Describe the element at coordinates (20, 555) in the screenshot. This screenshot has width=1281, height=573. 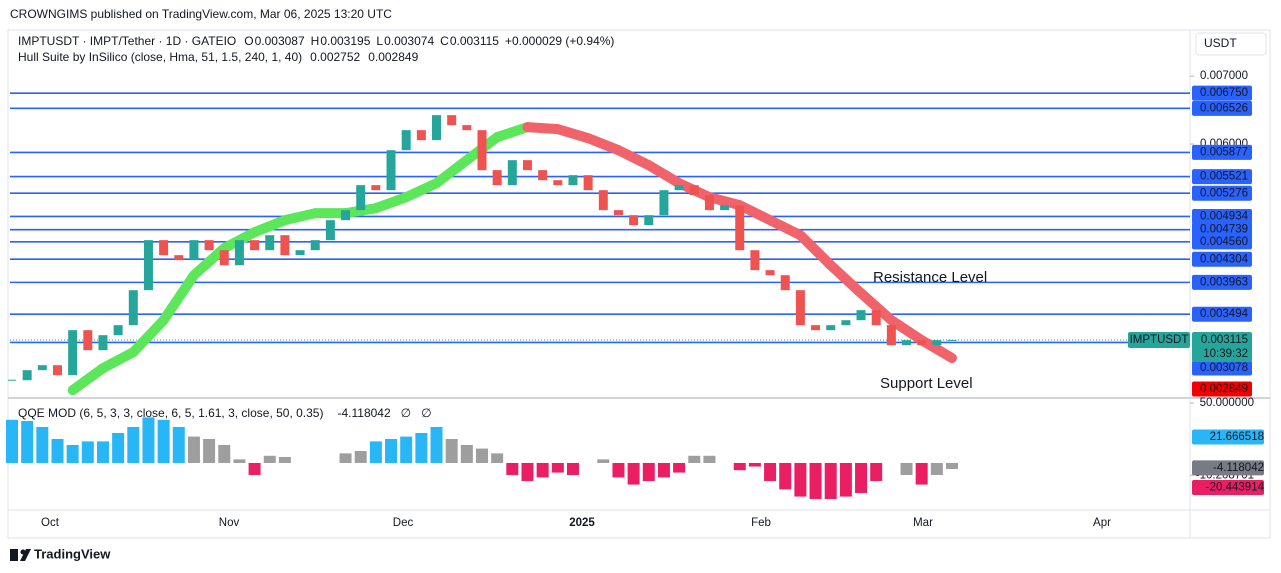
I see `tv-logo` at that location.